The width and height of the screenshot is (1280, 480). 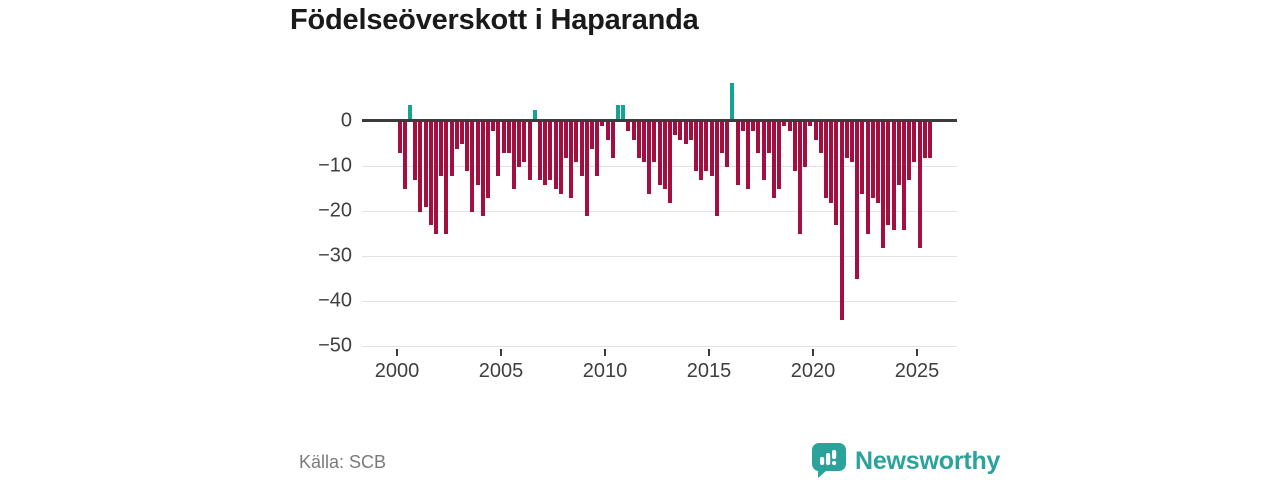 I want to click on zero-axis-line, so click(x=659, y=120).